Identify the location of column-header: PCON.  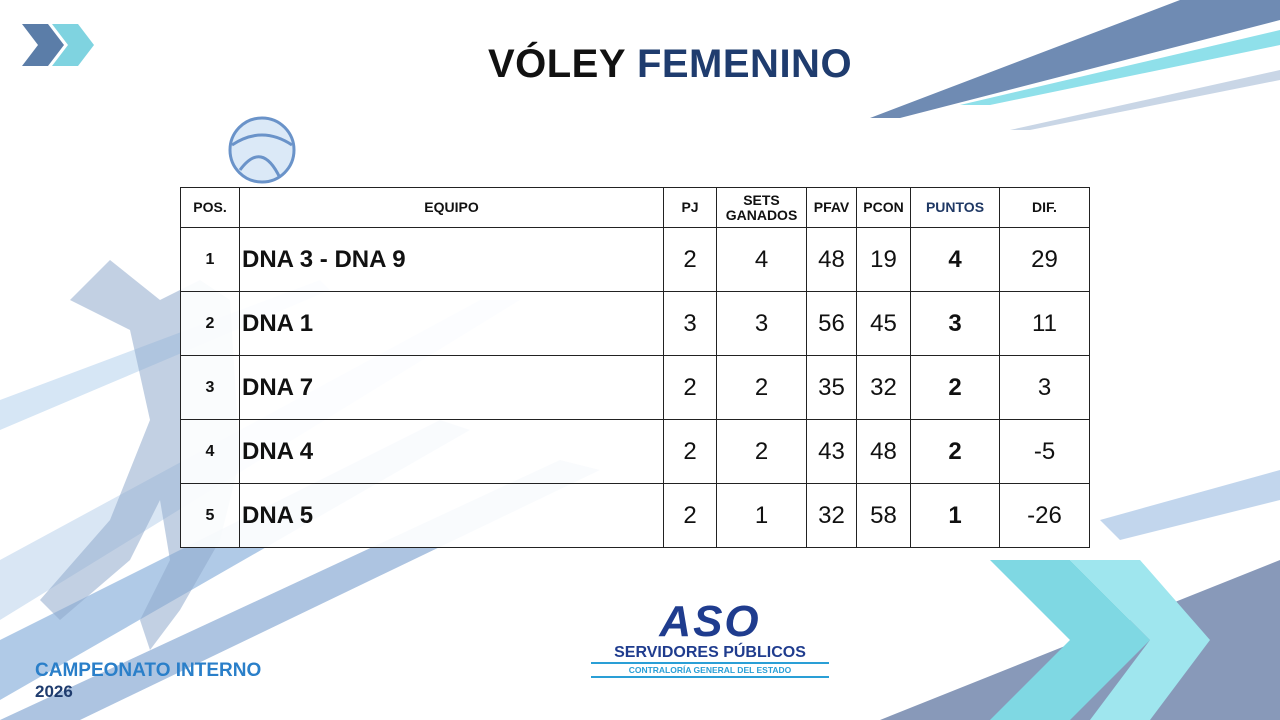
(883, 207).